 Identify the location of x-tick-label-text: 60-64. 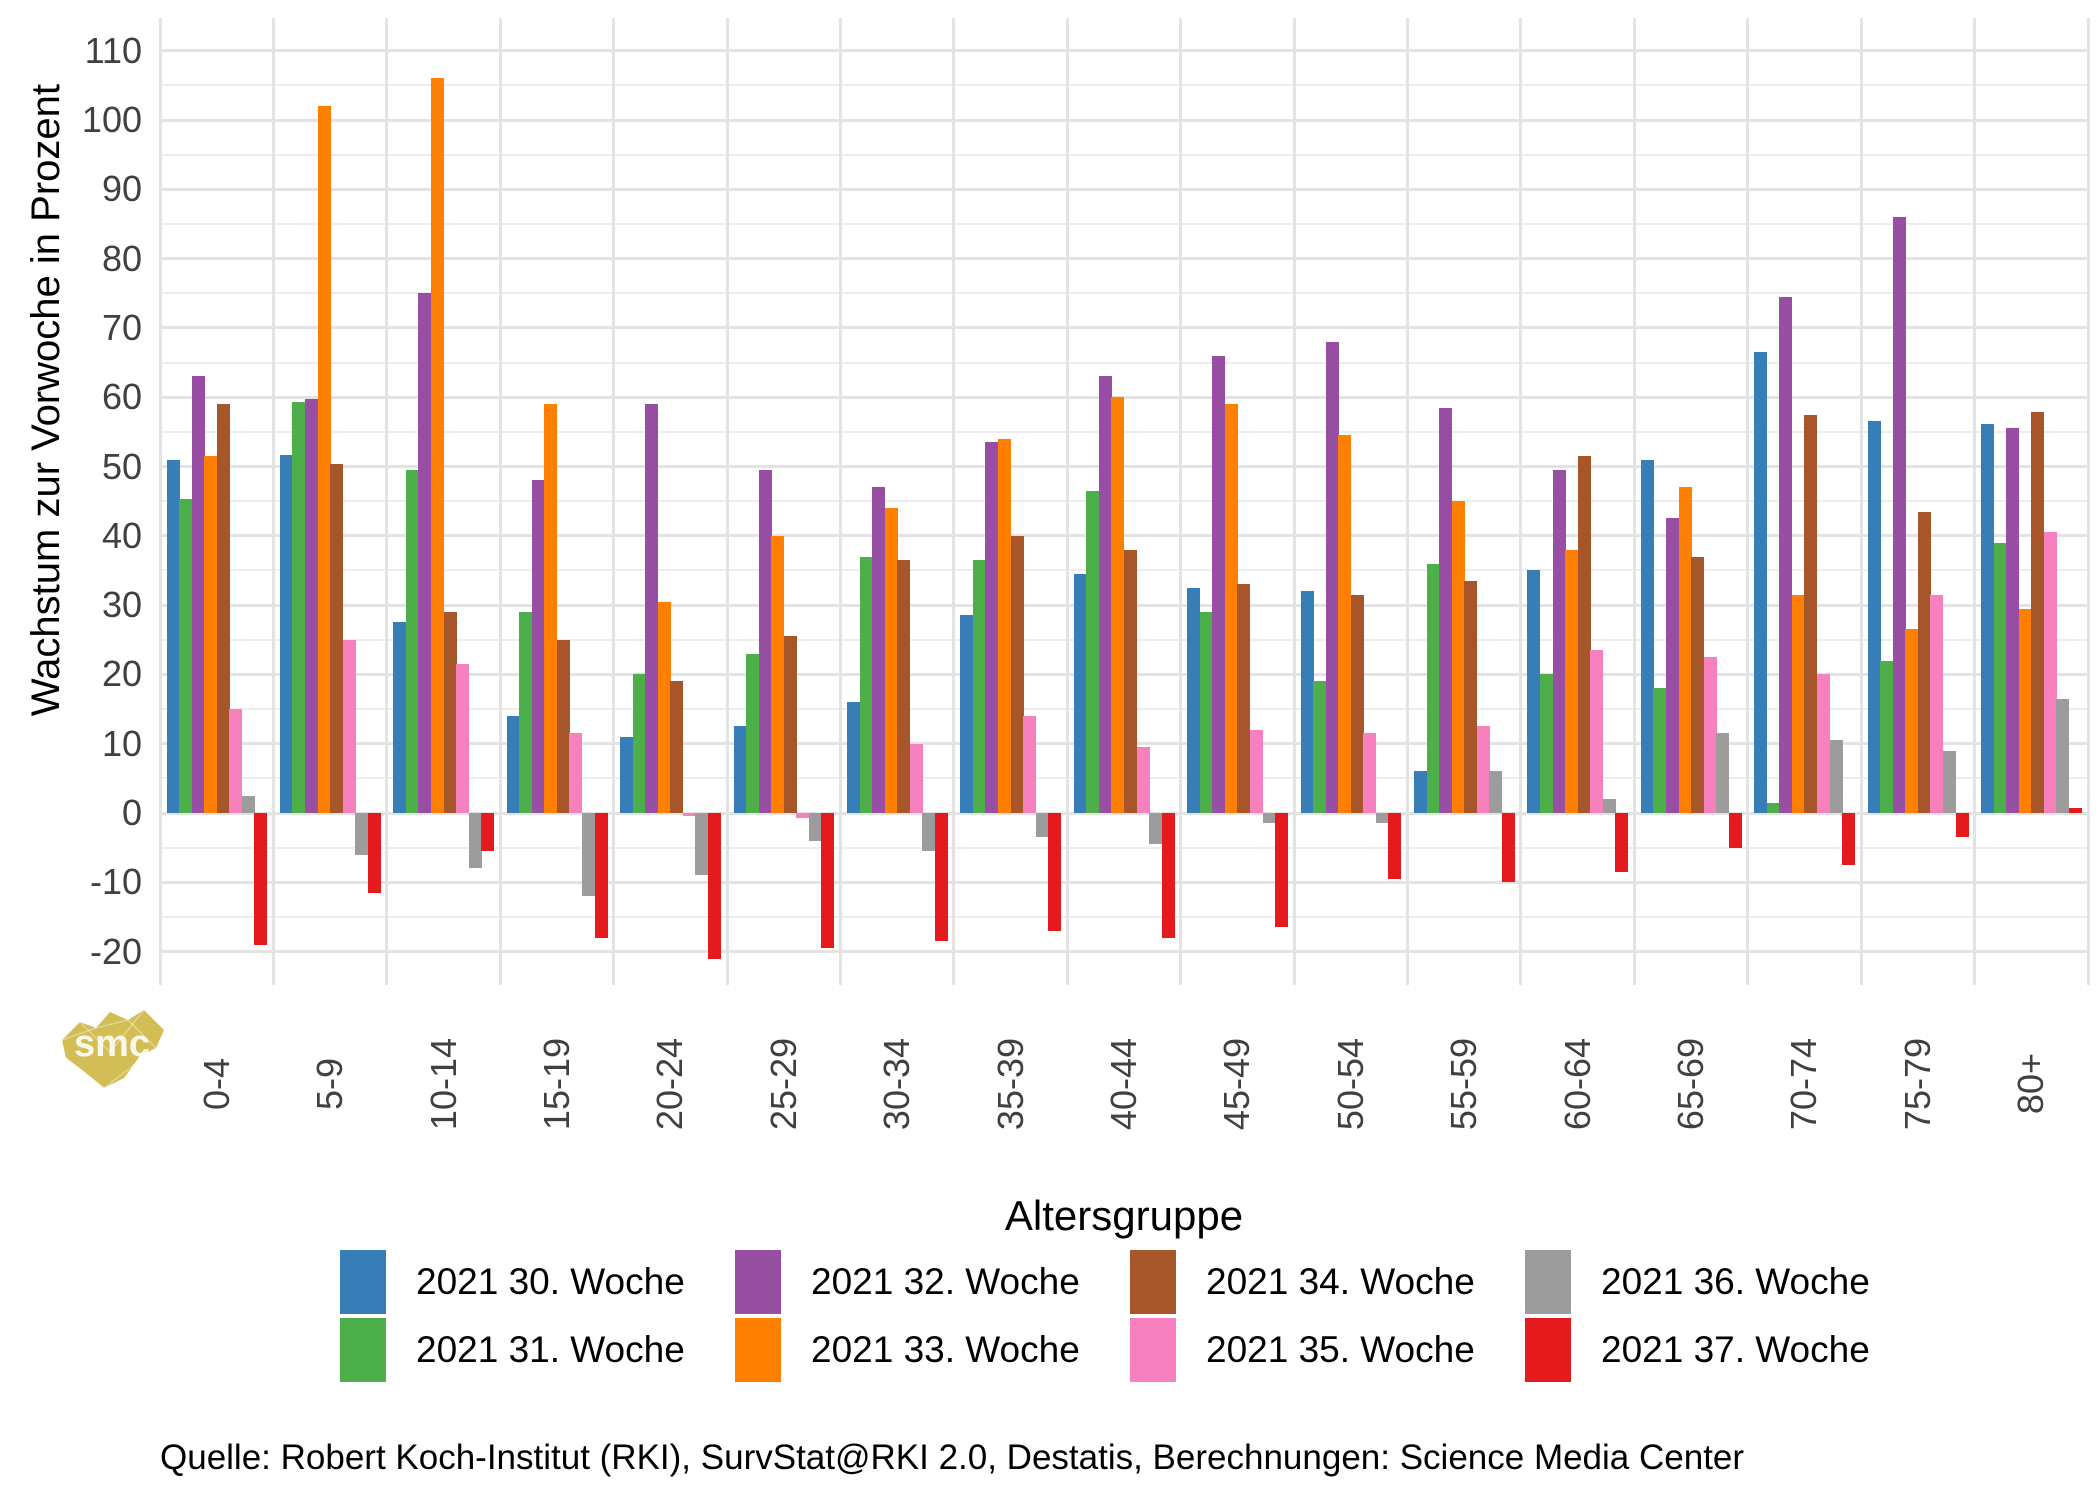
(1577, 1084).